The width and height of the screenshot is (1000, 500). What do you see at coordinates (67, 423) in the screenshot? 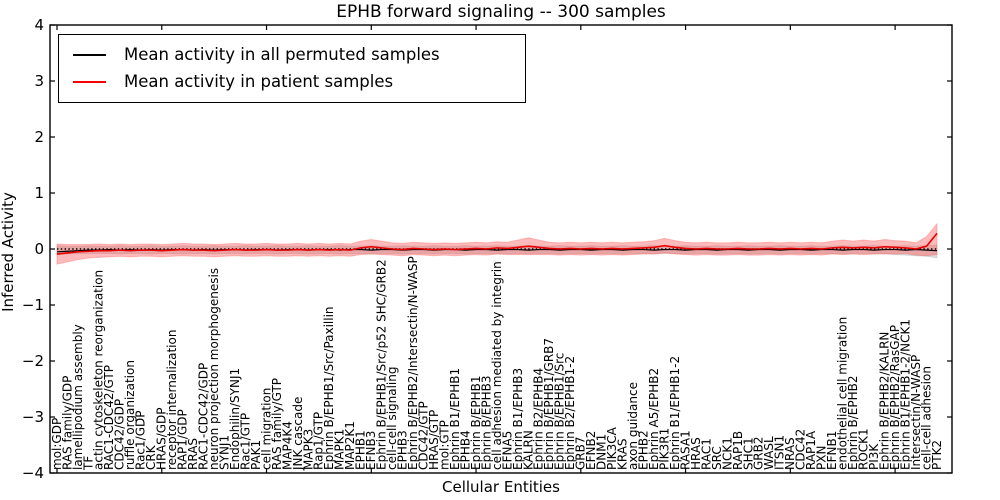
I see `x-tick-label: RAS family/GDP` at bounding box center [67, 423].